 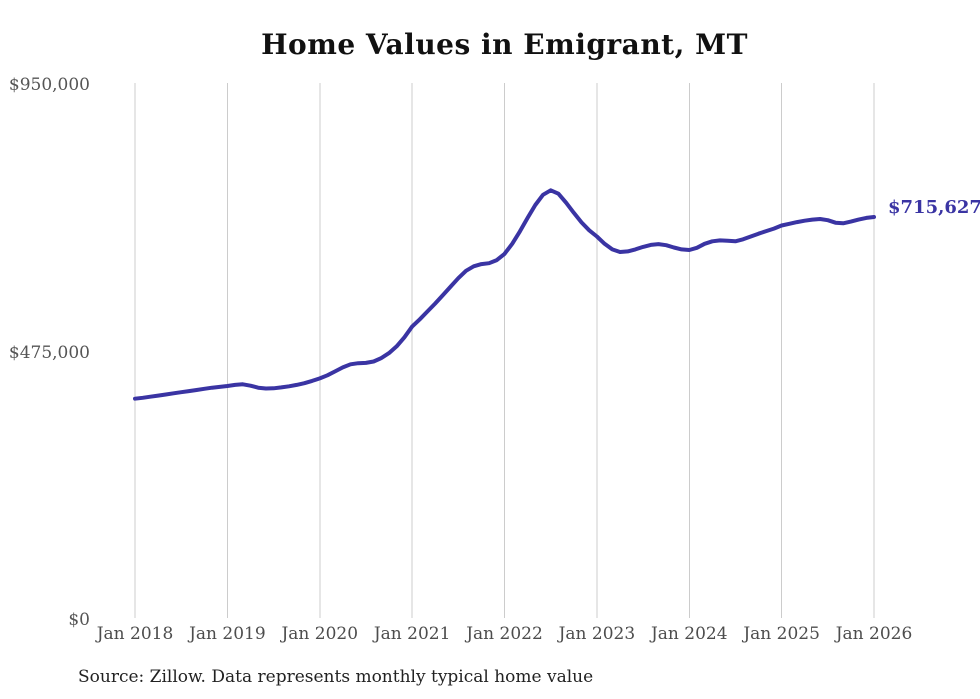 What do you see at coordinates (320, 634) in the screenshot?
I see `x-tick-label: Jan 2020` at bounding box center [320, 634].